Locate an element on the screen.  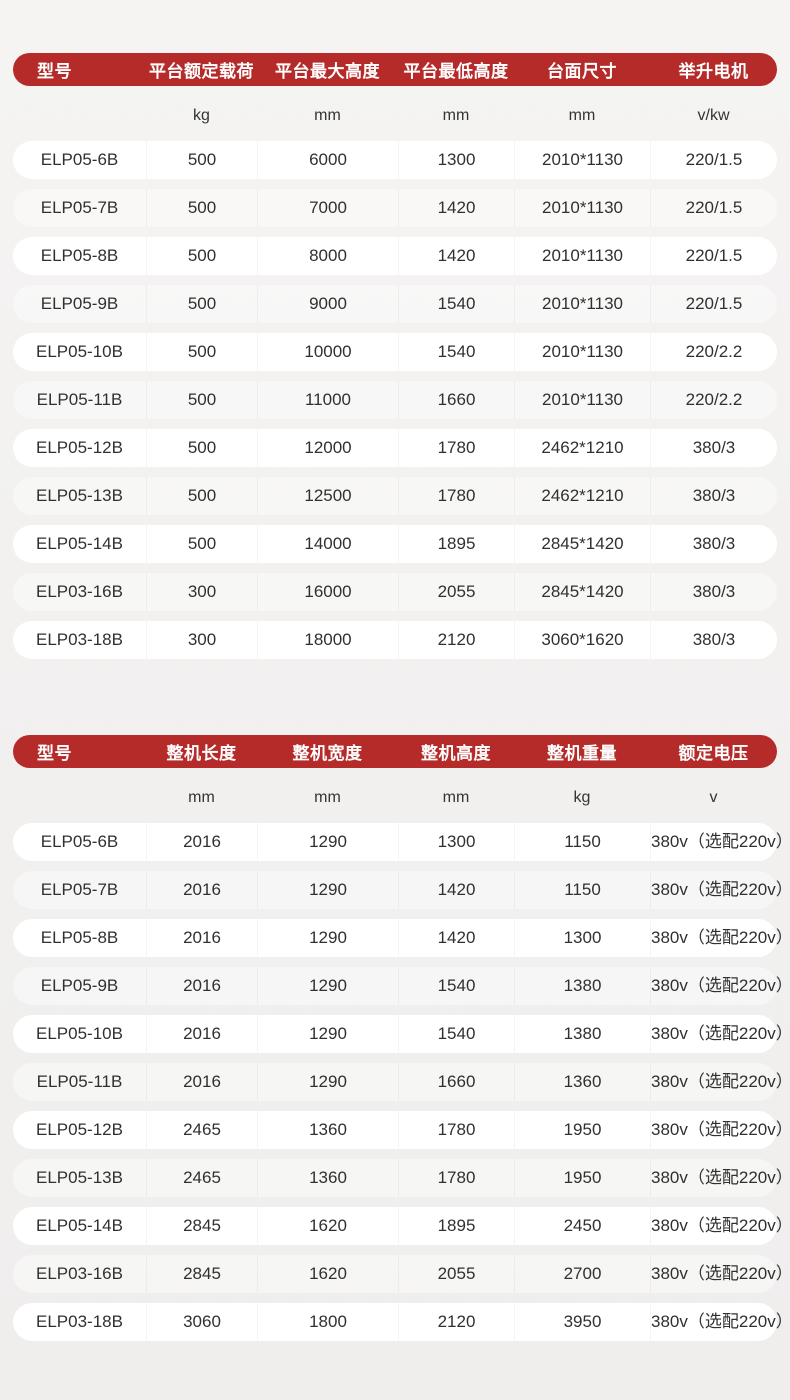
table-cell: 3060*1620 is located at coordinates (582, 640).